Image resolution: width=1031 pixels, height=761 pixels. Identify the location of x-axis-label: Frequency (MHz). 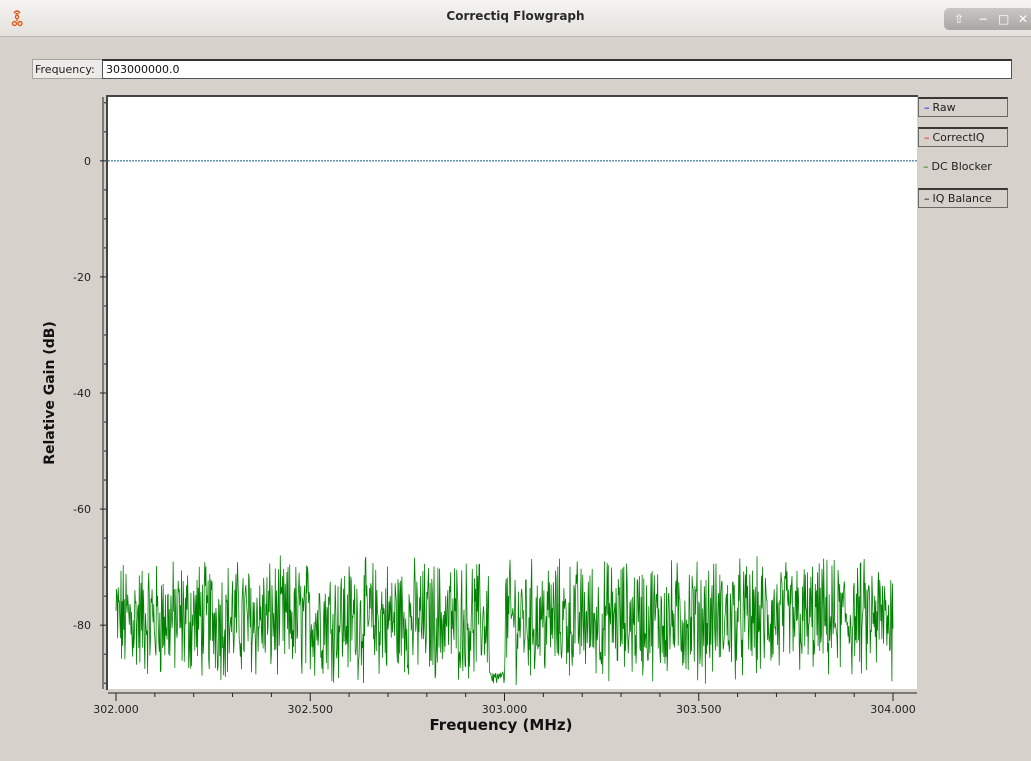
(501, 725).